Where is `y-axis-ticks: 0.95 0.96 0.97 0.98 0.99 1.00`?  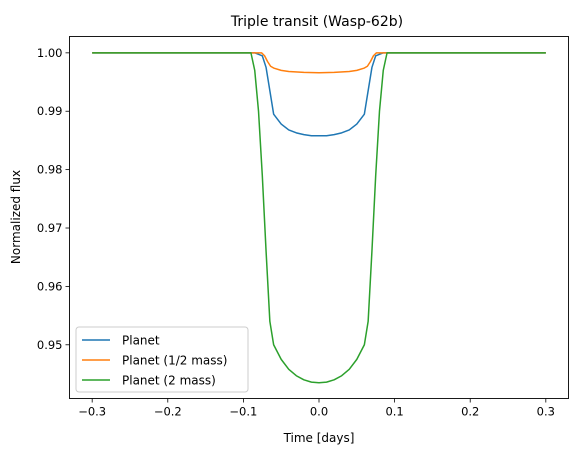 y-axis-ticks: 0.95 0.96 0.97 0.98 0.99 1.00 is located at coordinates (53, 199).